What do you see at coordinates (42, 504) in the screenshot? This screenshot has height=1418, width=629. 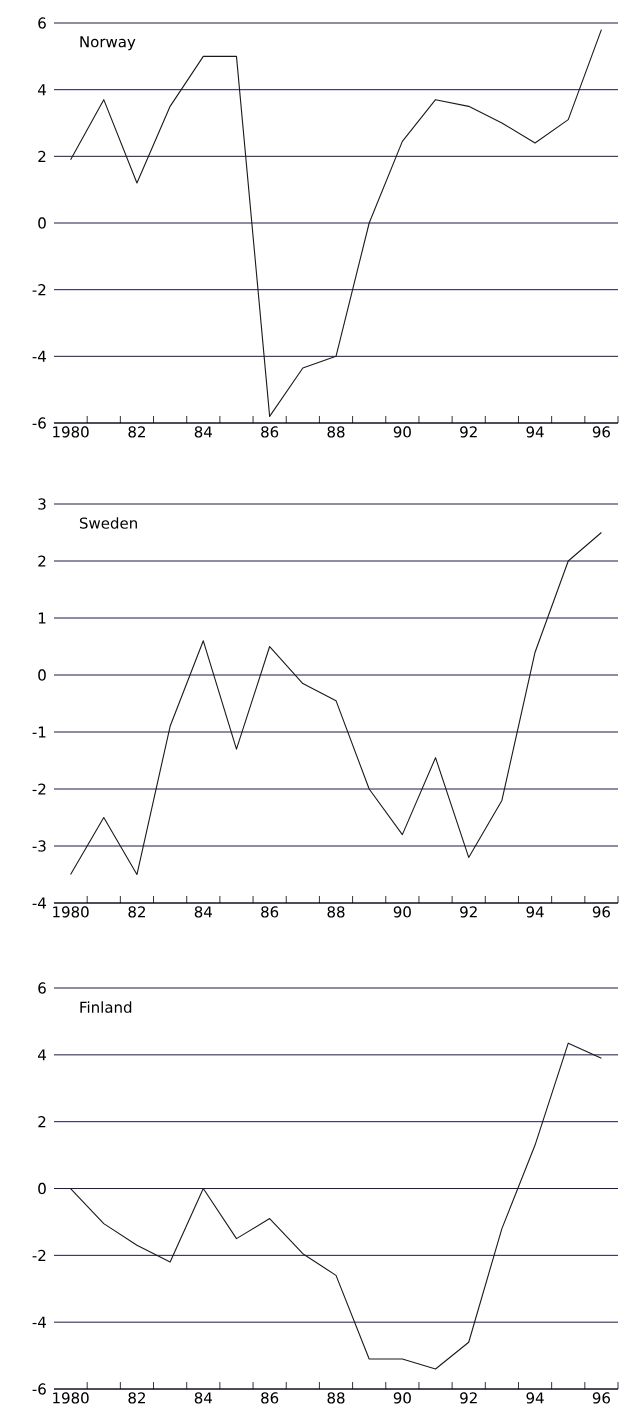 I see `y-tick-label: 3` at bounding box center [42, 504].